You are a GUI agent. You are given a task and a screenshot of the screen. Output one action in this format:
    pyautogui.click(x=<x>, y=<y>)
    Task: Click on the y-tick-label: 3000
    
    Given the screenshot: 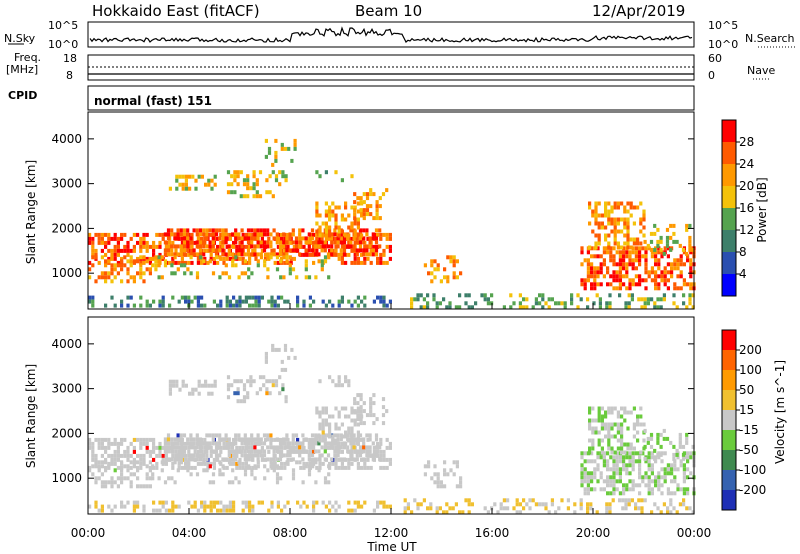 What is the action you would take?
    pyautogui.click(x=66, y=389)
    